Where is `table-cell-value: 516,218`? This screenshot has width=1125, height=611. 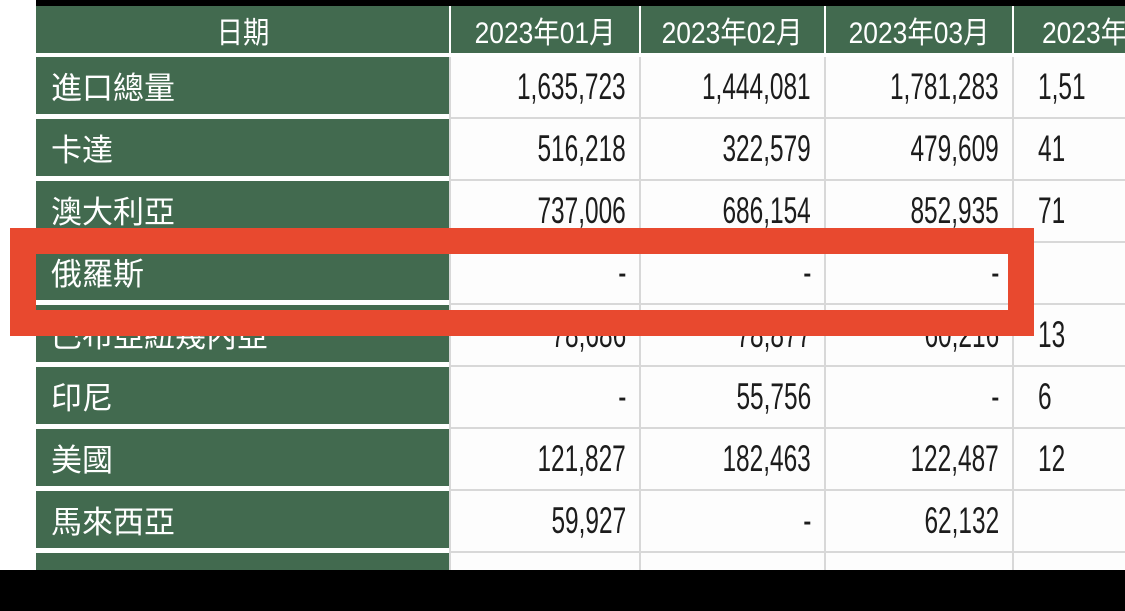 table-cell-value: 516,218 is located at coordinates (544, 150).